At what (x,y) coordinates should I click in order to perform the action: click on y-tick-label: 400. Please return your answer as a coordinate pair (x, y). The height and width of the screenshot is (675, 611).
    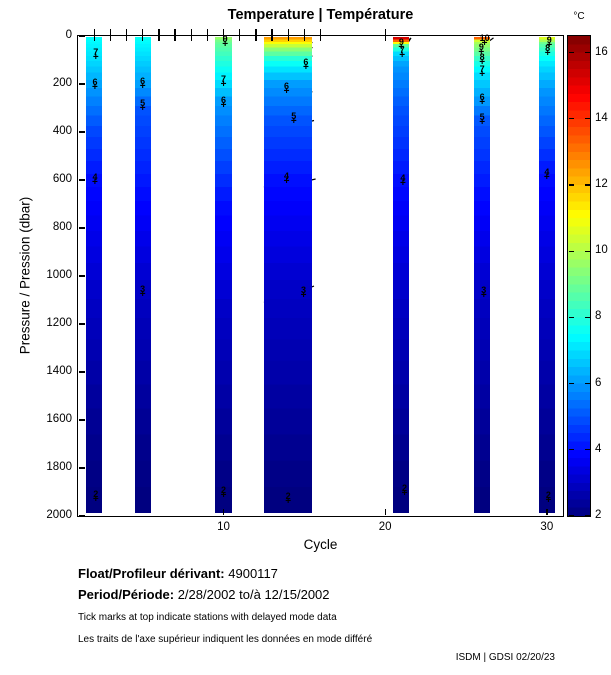
    Looking at the image, I should click on (62, 131).